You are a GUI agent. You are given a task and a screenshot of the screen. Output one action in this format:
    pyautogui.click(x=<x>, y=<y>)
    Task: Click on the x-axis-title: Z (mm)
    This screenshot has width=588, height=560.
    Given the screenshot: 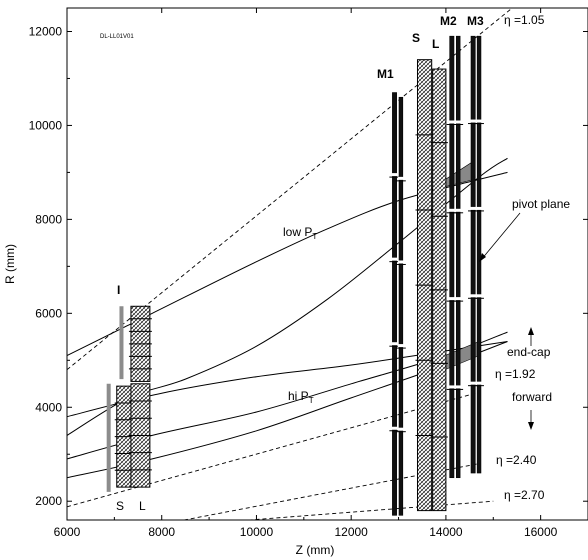 What is the action you would take?
    pyautogui.click(x=315, y=550)
    